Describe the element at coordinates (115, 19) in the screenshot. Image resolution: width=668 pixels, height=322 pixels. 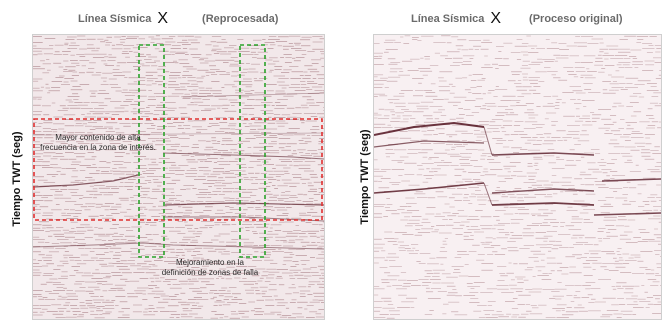
I see `left-title-label: Línea Sísmica` at that location.